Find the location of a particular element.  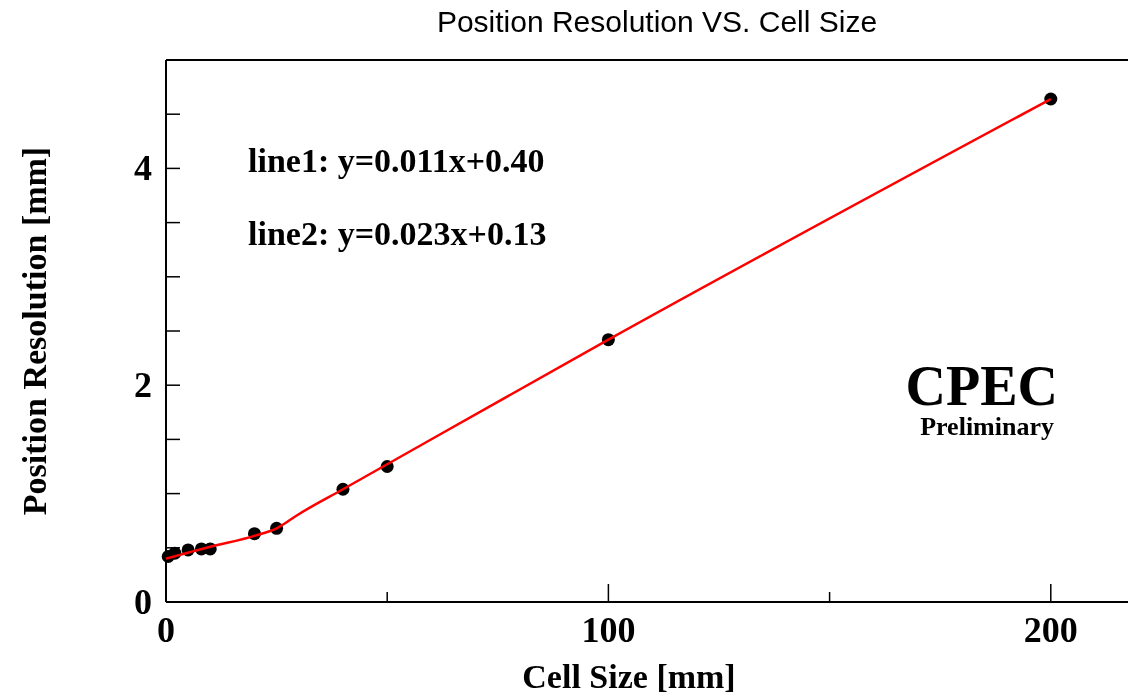

y-tick-label: 2 is located at coordinates (143, 385).